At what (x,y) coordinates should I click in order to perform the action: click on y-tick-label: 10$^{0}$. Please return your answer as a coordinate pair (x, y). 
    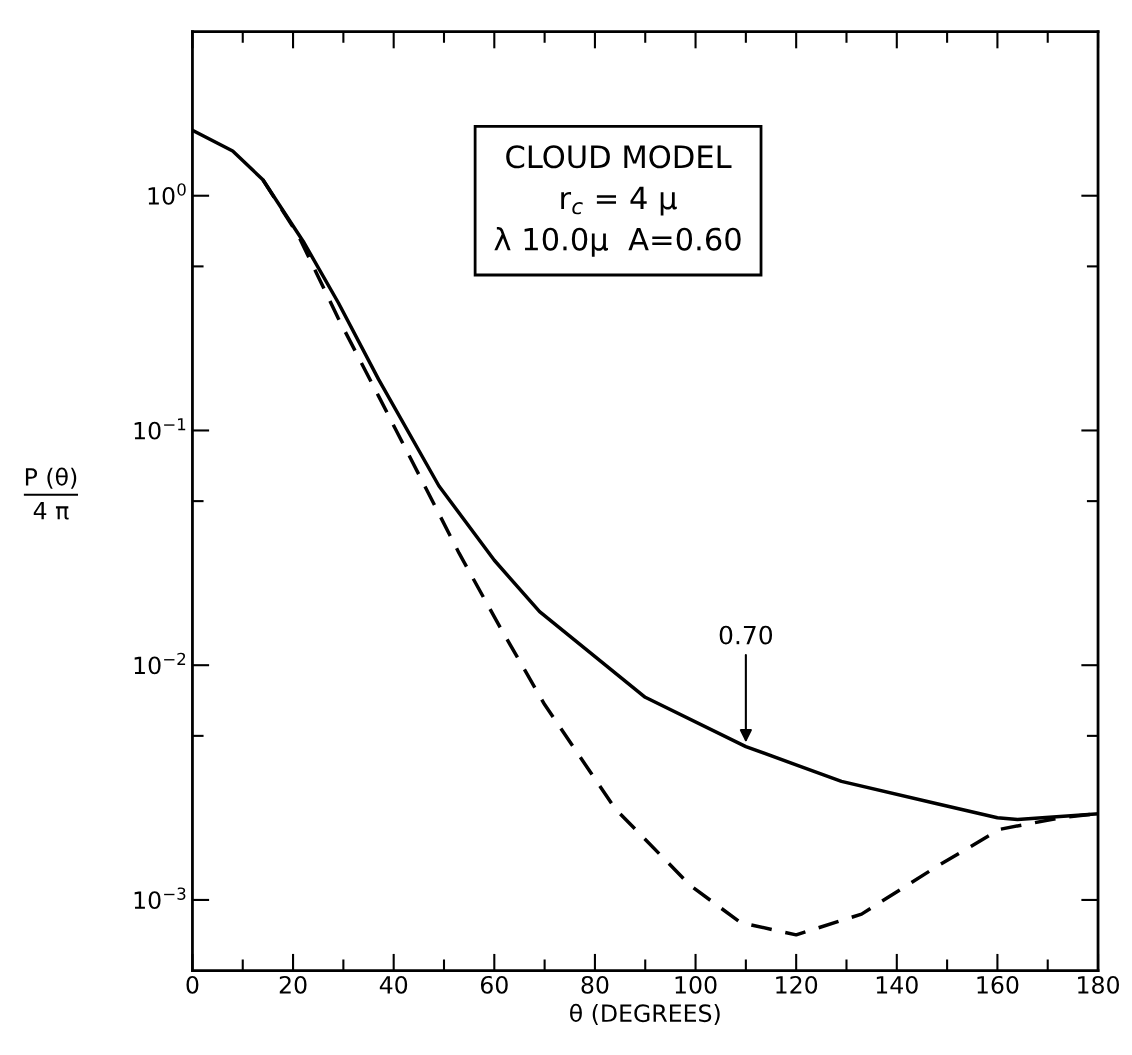
    Looking at the image, I should click on (167, 194).